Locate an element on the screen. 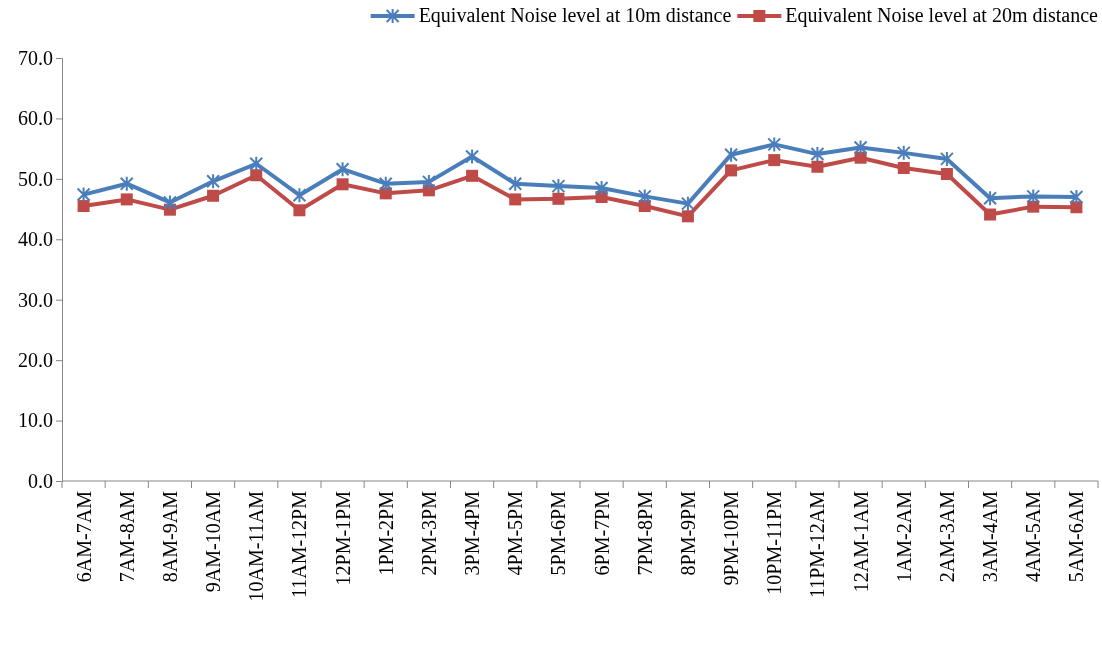 This screenshot has width=1102, height=647. x-tick-label: 1AM-2AM is located at coordinates (903, 536).